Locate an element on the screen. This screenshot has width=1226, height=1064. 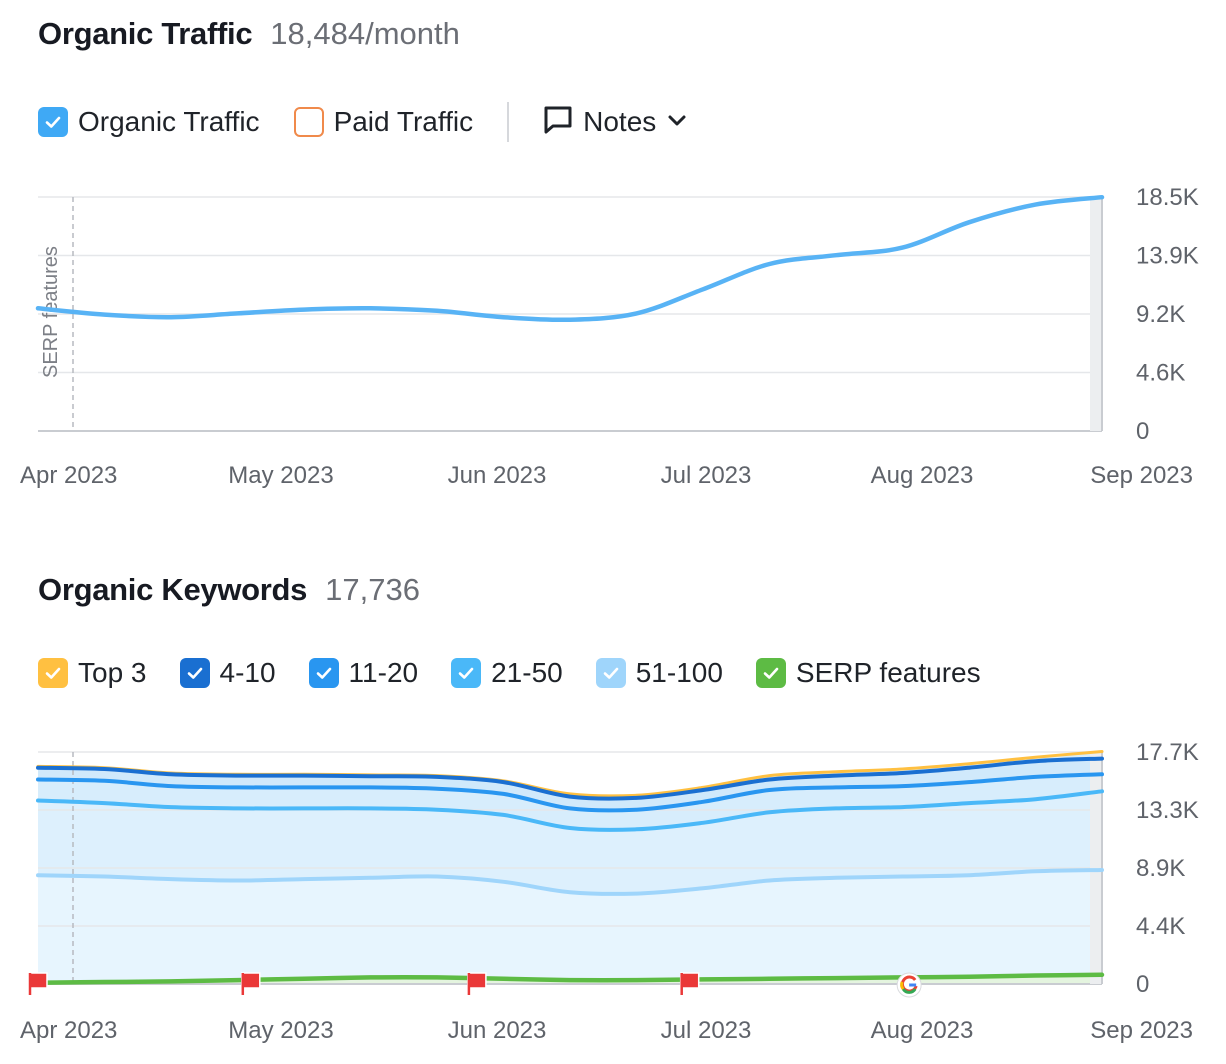
legend-21-50-checkbox: 21-50 is located at coordinates (507, 673).